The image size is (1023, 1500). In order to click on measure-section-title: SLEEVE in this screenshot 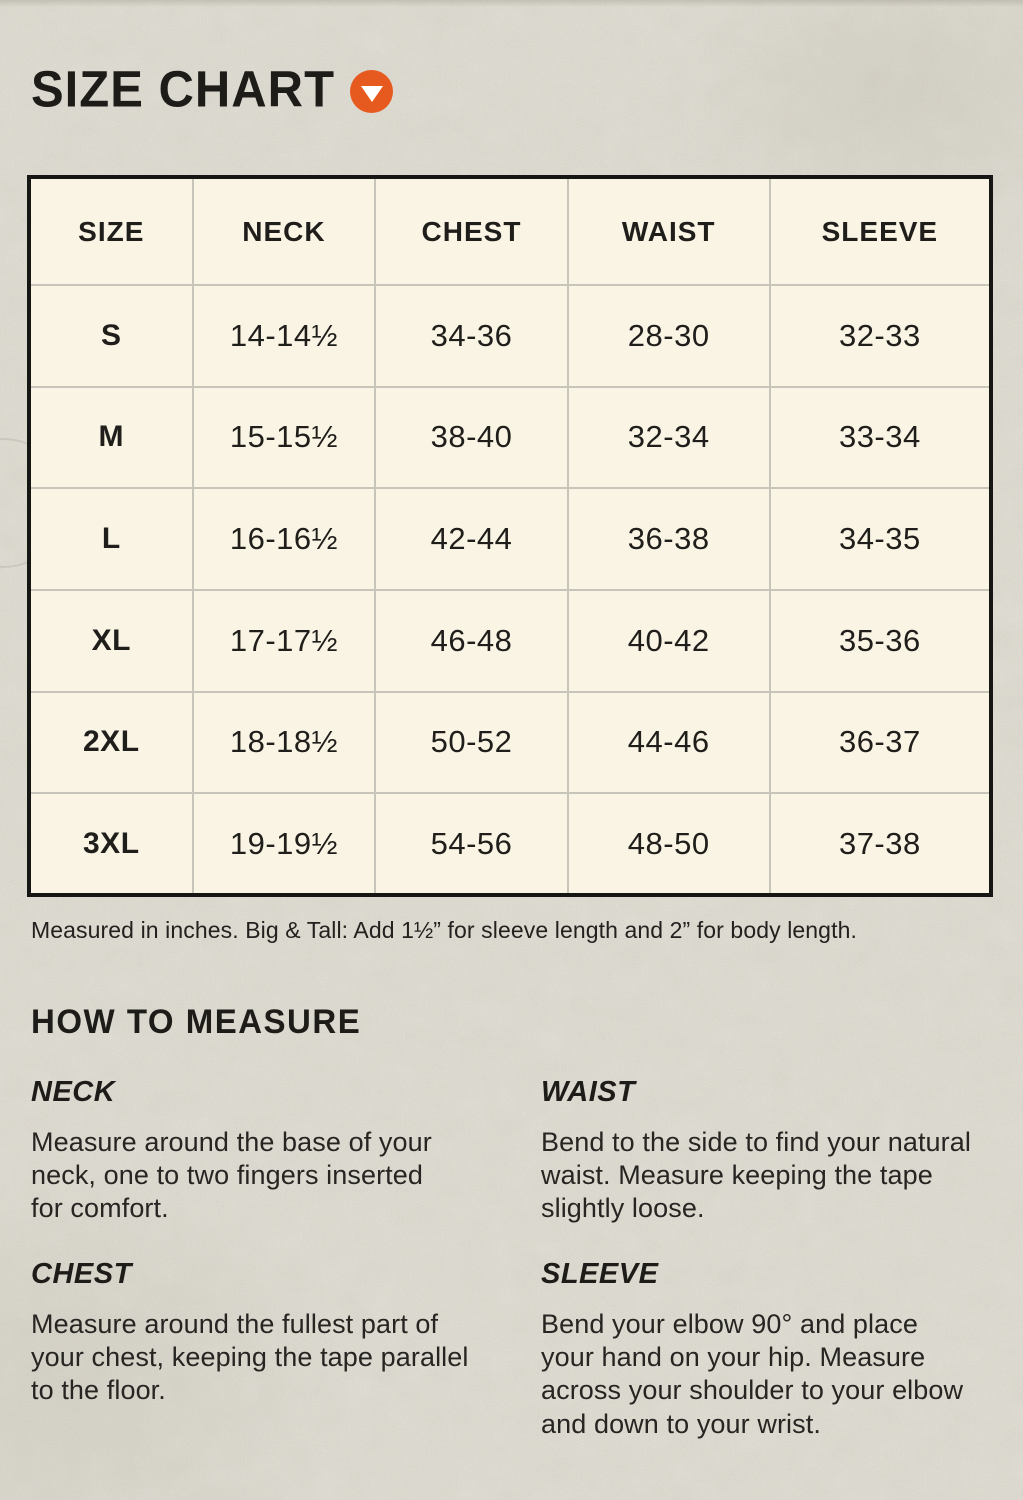, I will do `click(600, 1274)`.